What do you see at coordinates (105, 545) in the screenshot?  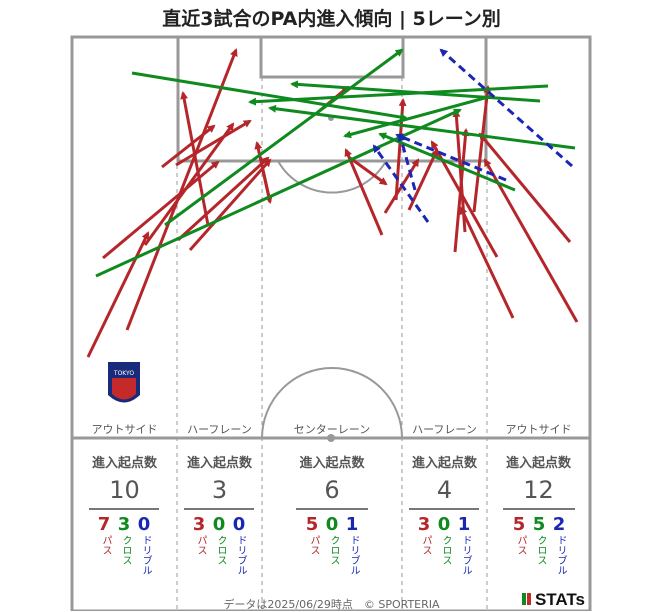 I see `lane-1-pass-label: パス` at bounding box center [105, 545].